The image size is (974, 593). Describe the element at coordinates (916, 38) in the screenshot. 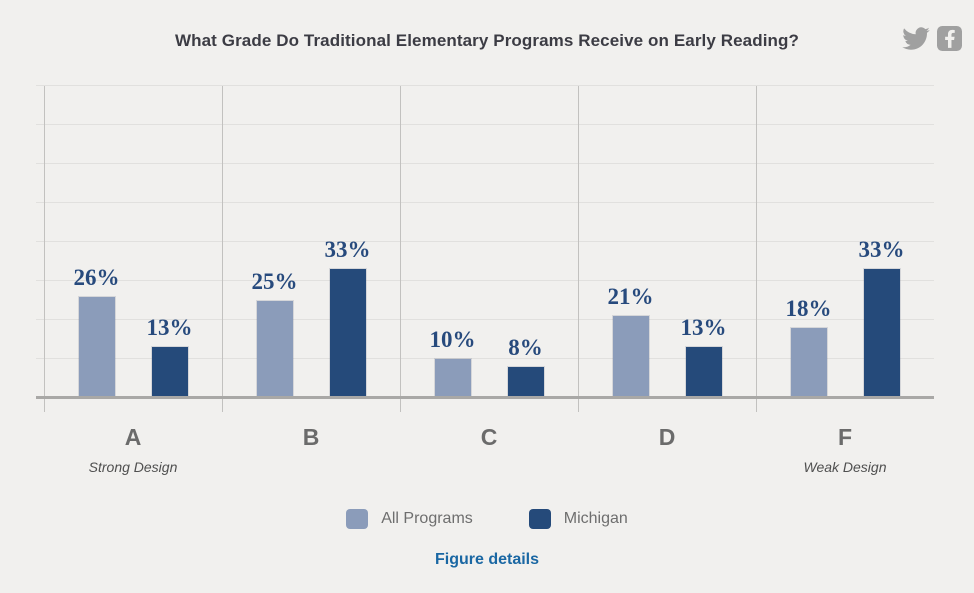

I see `twitter-icon` at that location.